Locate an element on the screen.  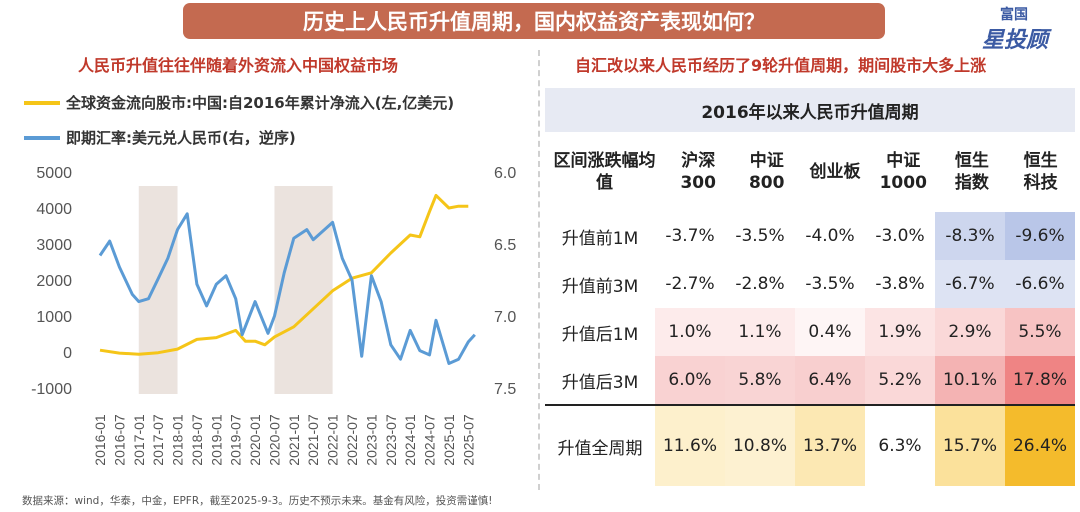
x-tick-label: 2022-07 is located at coordinates (352, 440).